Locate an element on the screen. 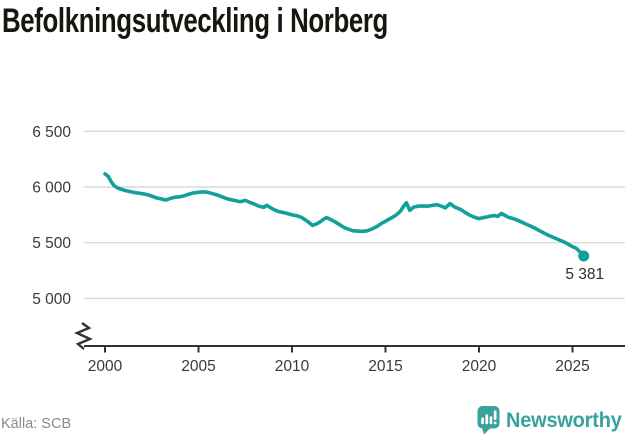  newsworthy-logo: Newsworthy is located at coordinates (552, 420).